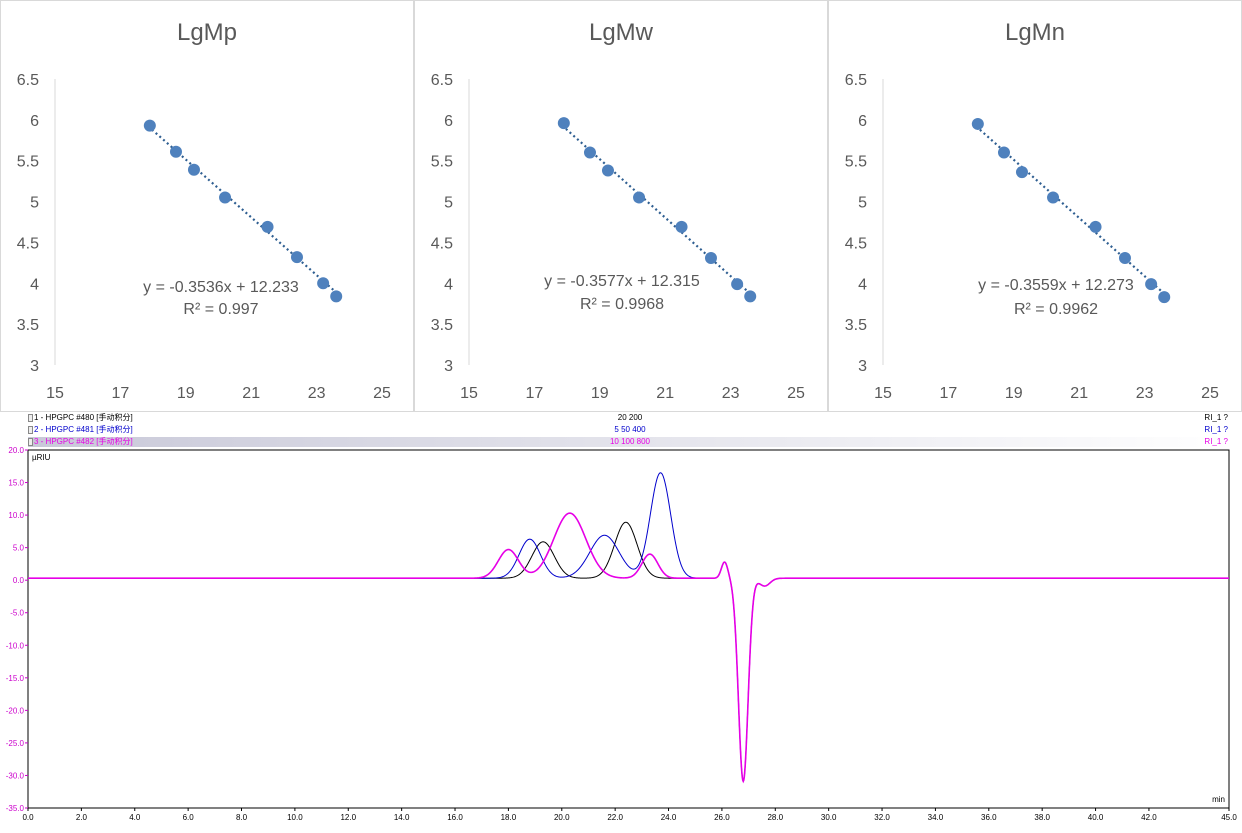 This screenshot has width=1242, height=833. I want to click on x-tick-label: 38.0, so click(1042, 817).